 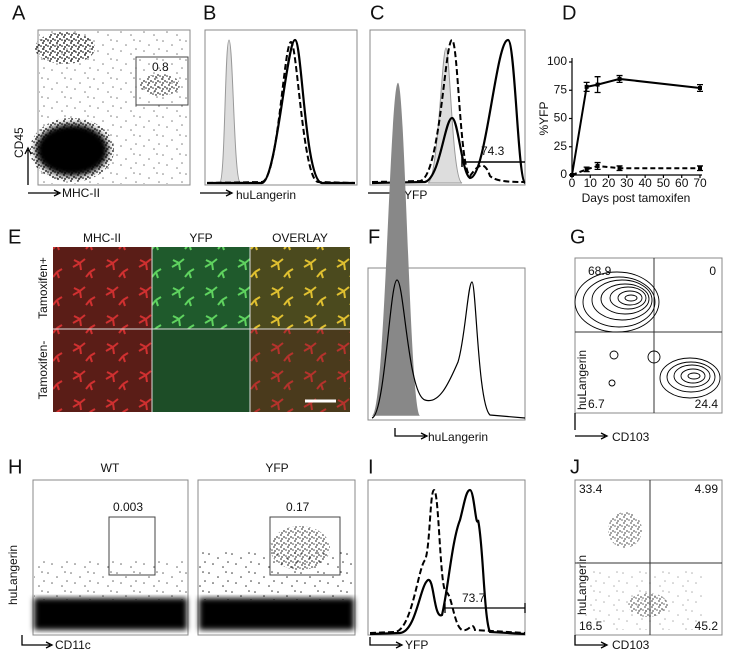 What do you see at coordinates (572, 183) in the screenshot?
I see `x-tick-label: 0` at bounding box center [572, 183].